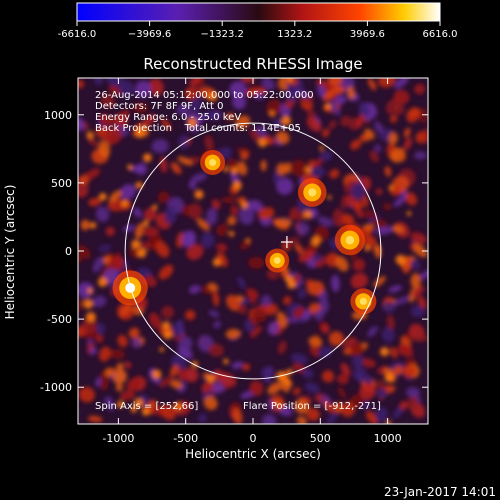  What do you see at coordinates (213, 162) in the screenshot?
I see `source-peak` at bounding box center [213, 162].